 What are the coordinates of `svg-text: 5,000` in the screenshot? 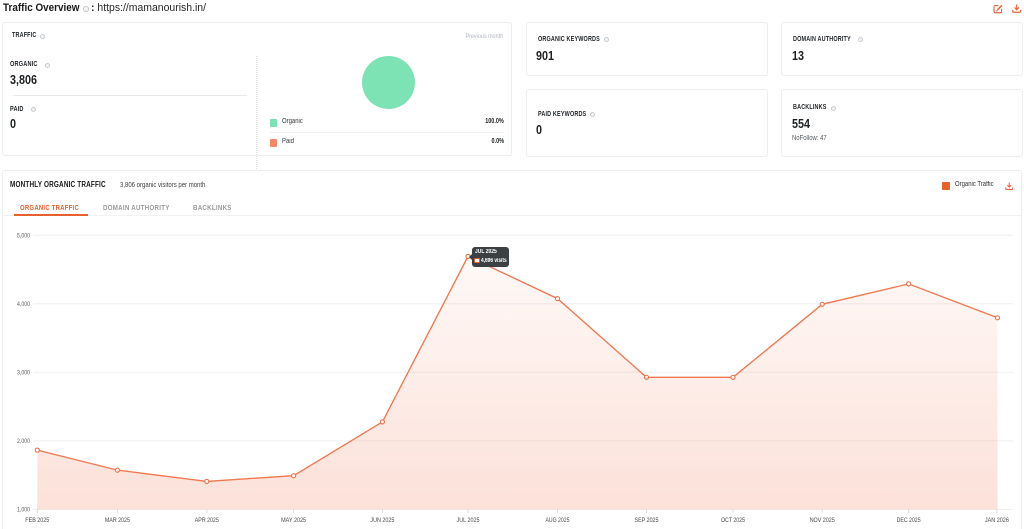 It's located at (24, 236).